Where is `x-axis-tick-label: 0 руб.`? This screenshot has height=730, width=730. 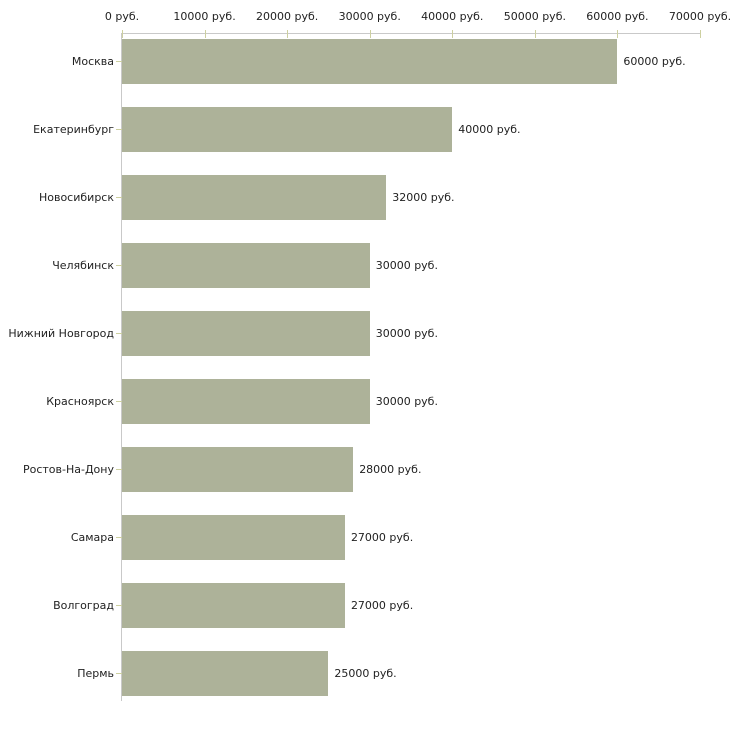
x-axis-tick-label: 0 руб. is located at coordinates (122, 16).